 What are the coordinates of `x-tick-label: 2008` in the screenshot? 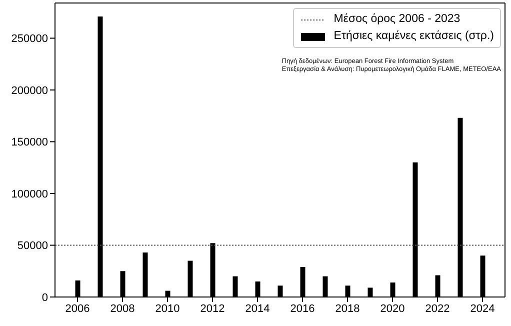 It's located at (122, 308).